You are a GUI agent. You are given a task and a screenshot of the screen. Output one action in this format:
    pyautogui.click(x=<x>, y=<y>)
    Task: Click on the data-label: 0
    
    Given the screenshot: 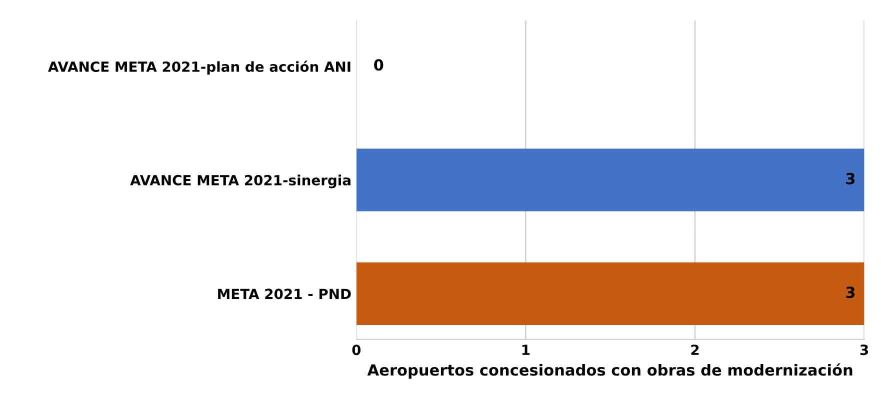 What is the action you would take?
    pyautogui.click(x=379, y=65)
    